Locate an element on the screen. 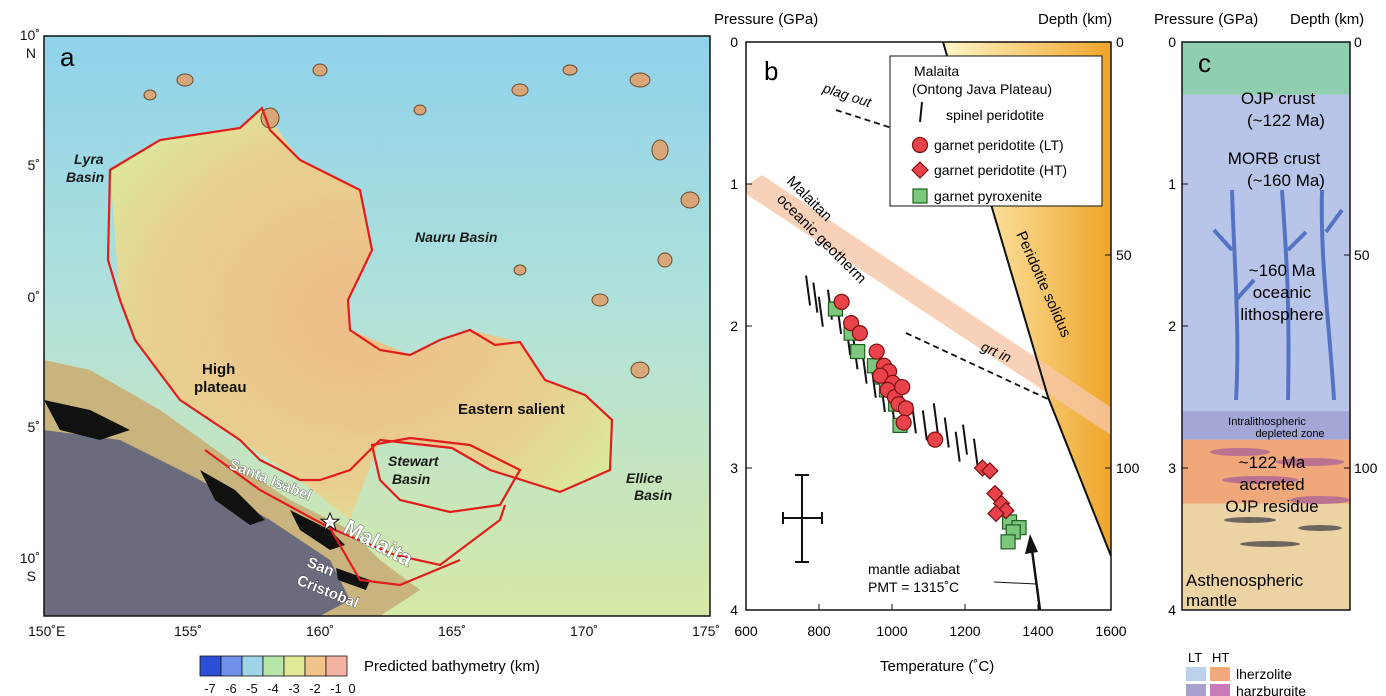 This screenshot has width=1386, height=696. lat-tick-5n: 5˚ is located at coordinates (34, 165).